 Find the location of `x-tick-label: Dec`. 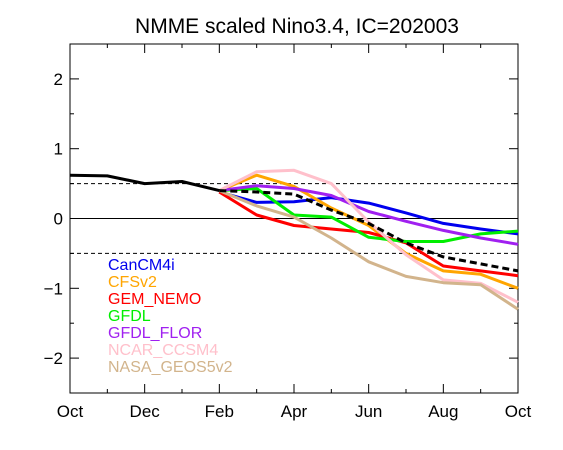

x-tick-label: Dec is located at coordinates (145, 411).